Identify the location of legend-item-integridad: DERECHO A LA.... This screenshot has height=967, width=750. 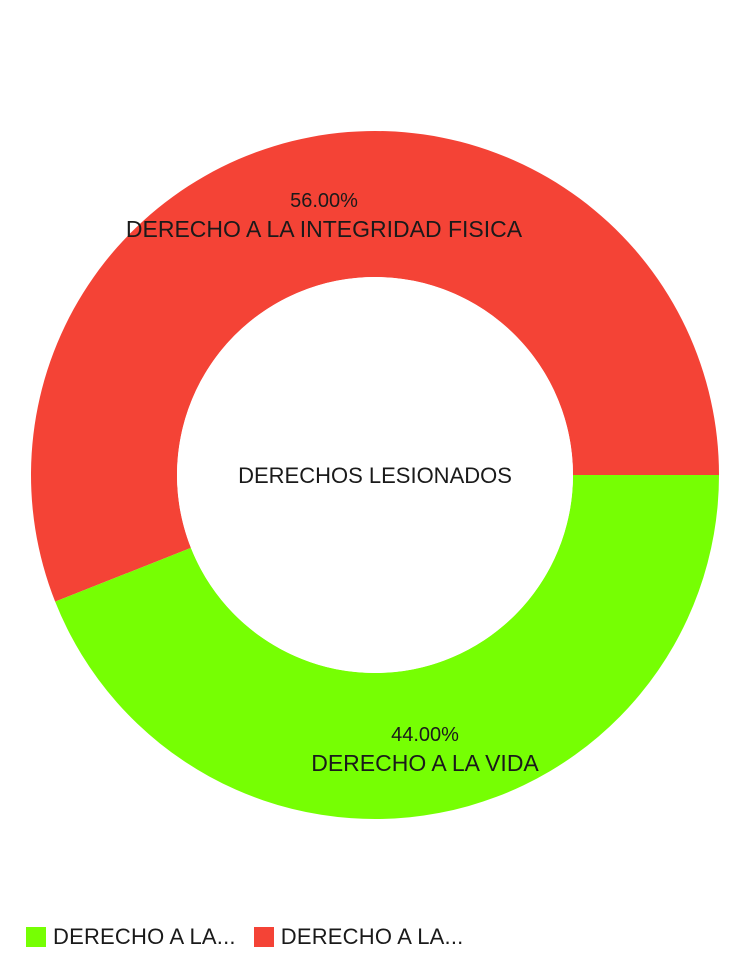
(358, 937).